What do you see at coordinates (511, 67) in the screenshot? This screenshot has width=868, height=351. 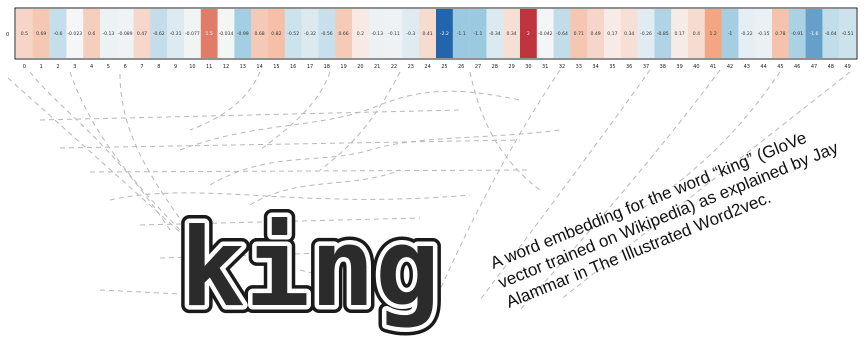 I see `index-tick-label: 29` at bounding box center [511, 67].